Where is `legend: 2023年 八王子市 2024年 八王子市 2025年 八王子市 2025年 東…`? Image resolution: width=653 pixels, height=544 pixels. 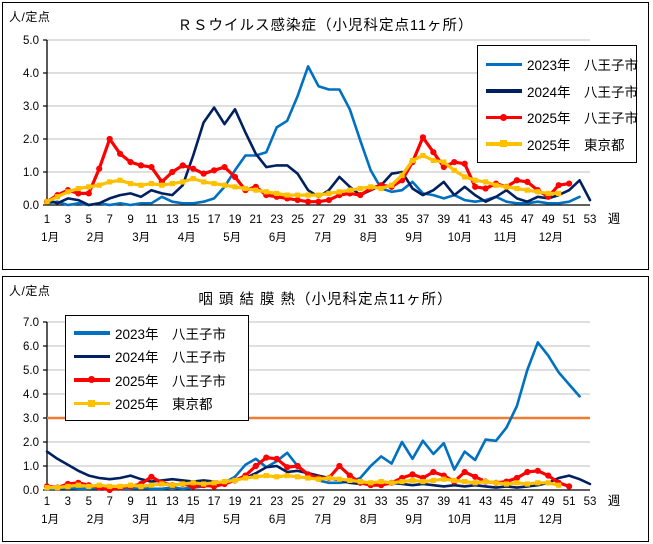
legend: 2023年 八王子市 2024年 八王子市 2025年 八王子市 2025年 東… is located at coordinates (558, 104).